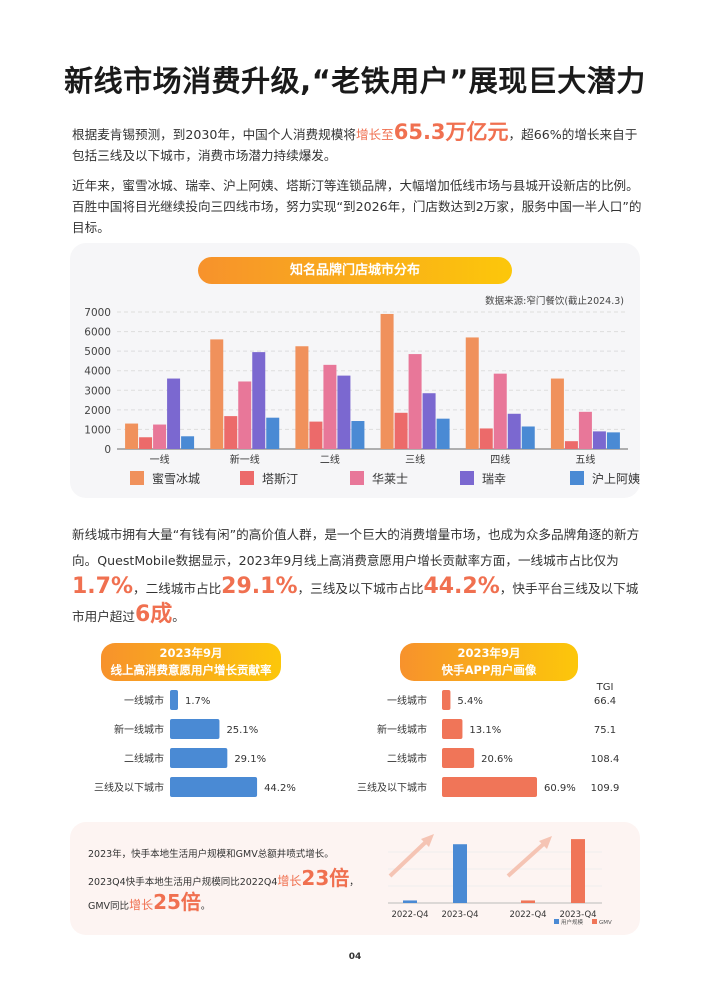 The height and width of the screenshot is (996, 710). I want to click on y-tick-label: 0, so click(107, 450).